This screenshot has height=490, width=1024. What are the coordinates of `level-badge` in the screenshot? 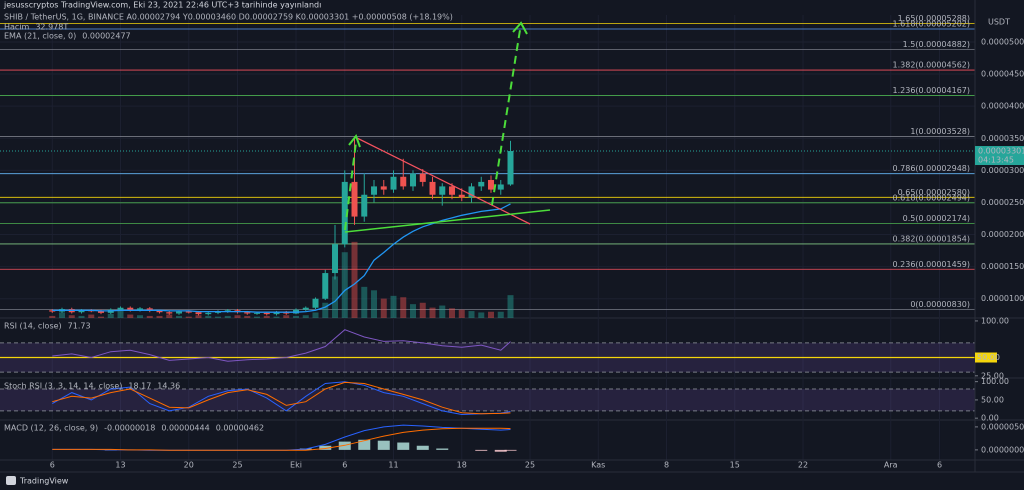 It's located at (986, 357).